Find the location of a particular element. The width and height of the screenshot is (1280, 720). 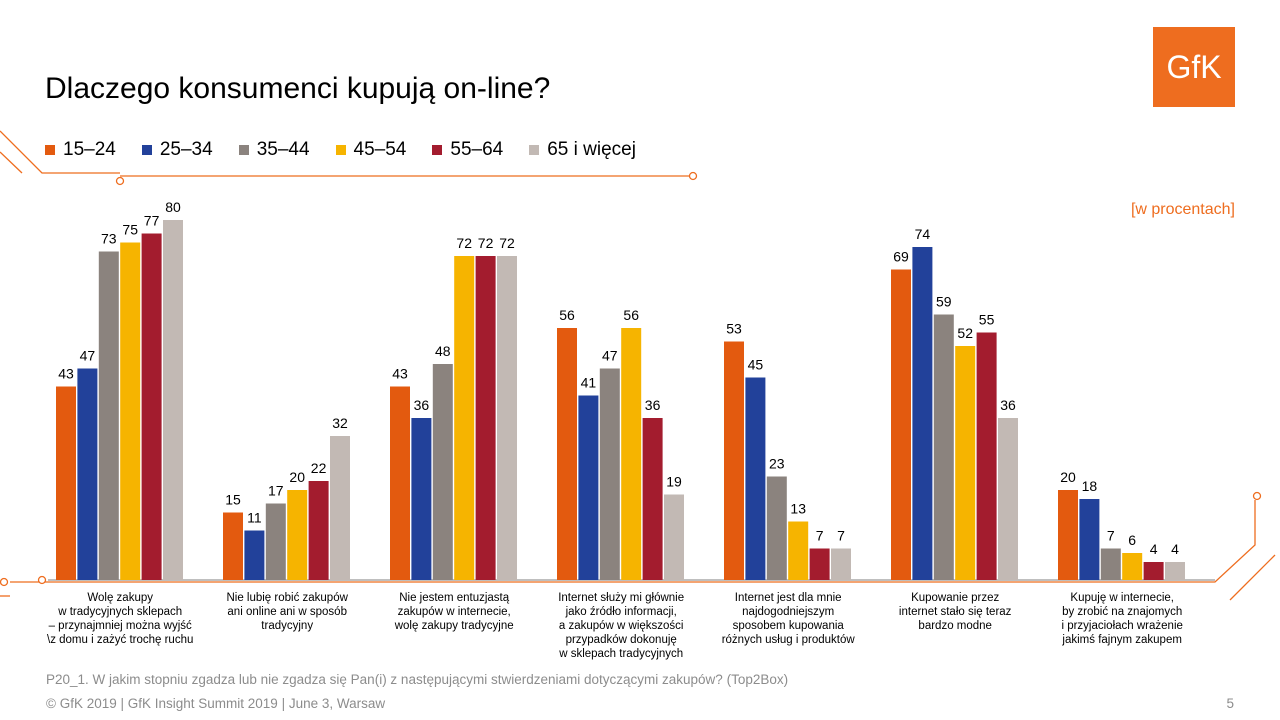

data-label: 47 is located at coordinates (88, 356).